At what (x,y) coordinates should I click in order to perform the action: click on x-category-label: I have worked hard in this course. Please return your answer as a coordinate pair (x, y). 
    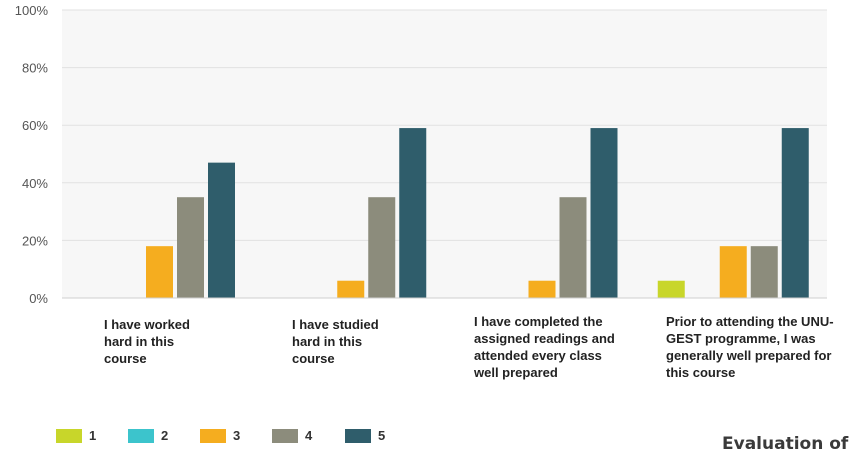
    Looking at the image, I should click on (147, 341).